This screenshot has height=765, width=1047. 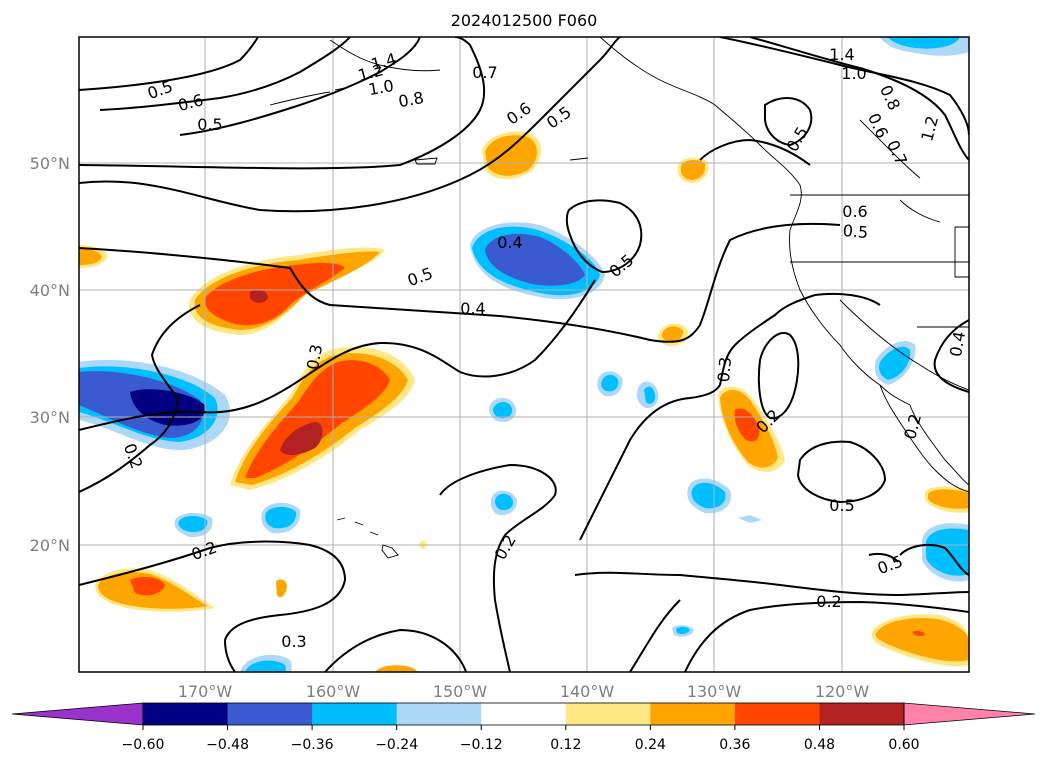 What do you see at coordinates (312, 745) in the screenshot?
I see `colorbar-tick-label: −0.36` at bounding box center [312, 745].